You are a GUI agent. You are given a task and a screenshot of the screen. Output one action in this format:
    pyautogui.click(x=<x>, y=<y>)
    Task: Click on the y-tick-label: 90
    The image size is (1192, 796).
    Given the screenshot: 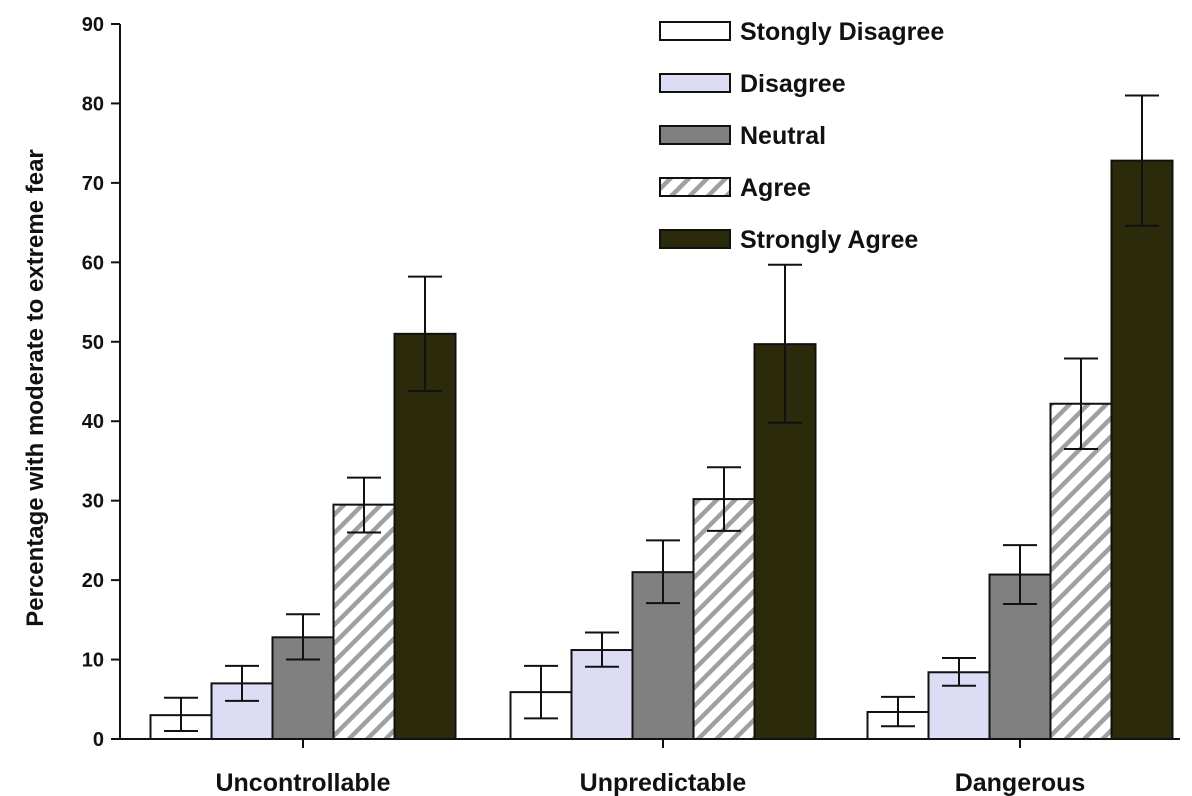 What is the action you would take?
    pyautogui.click(x=93, y=25)
    